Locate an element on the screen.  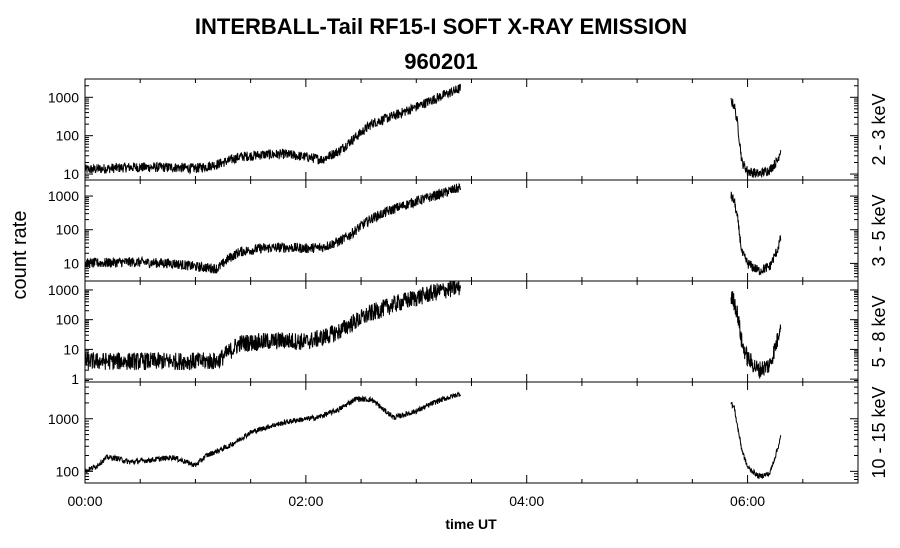
x-tick-label: 04:00 is located at coordinates (526, 501).